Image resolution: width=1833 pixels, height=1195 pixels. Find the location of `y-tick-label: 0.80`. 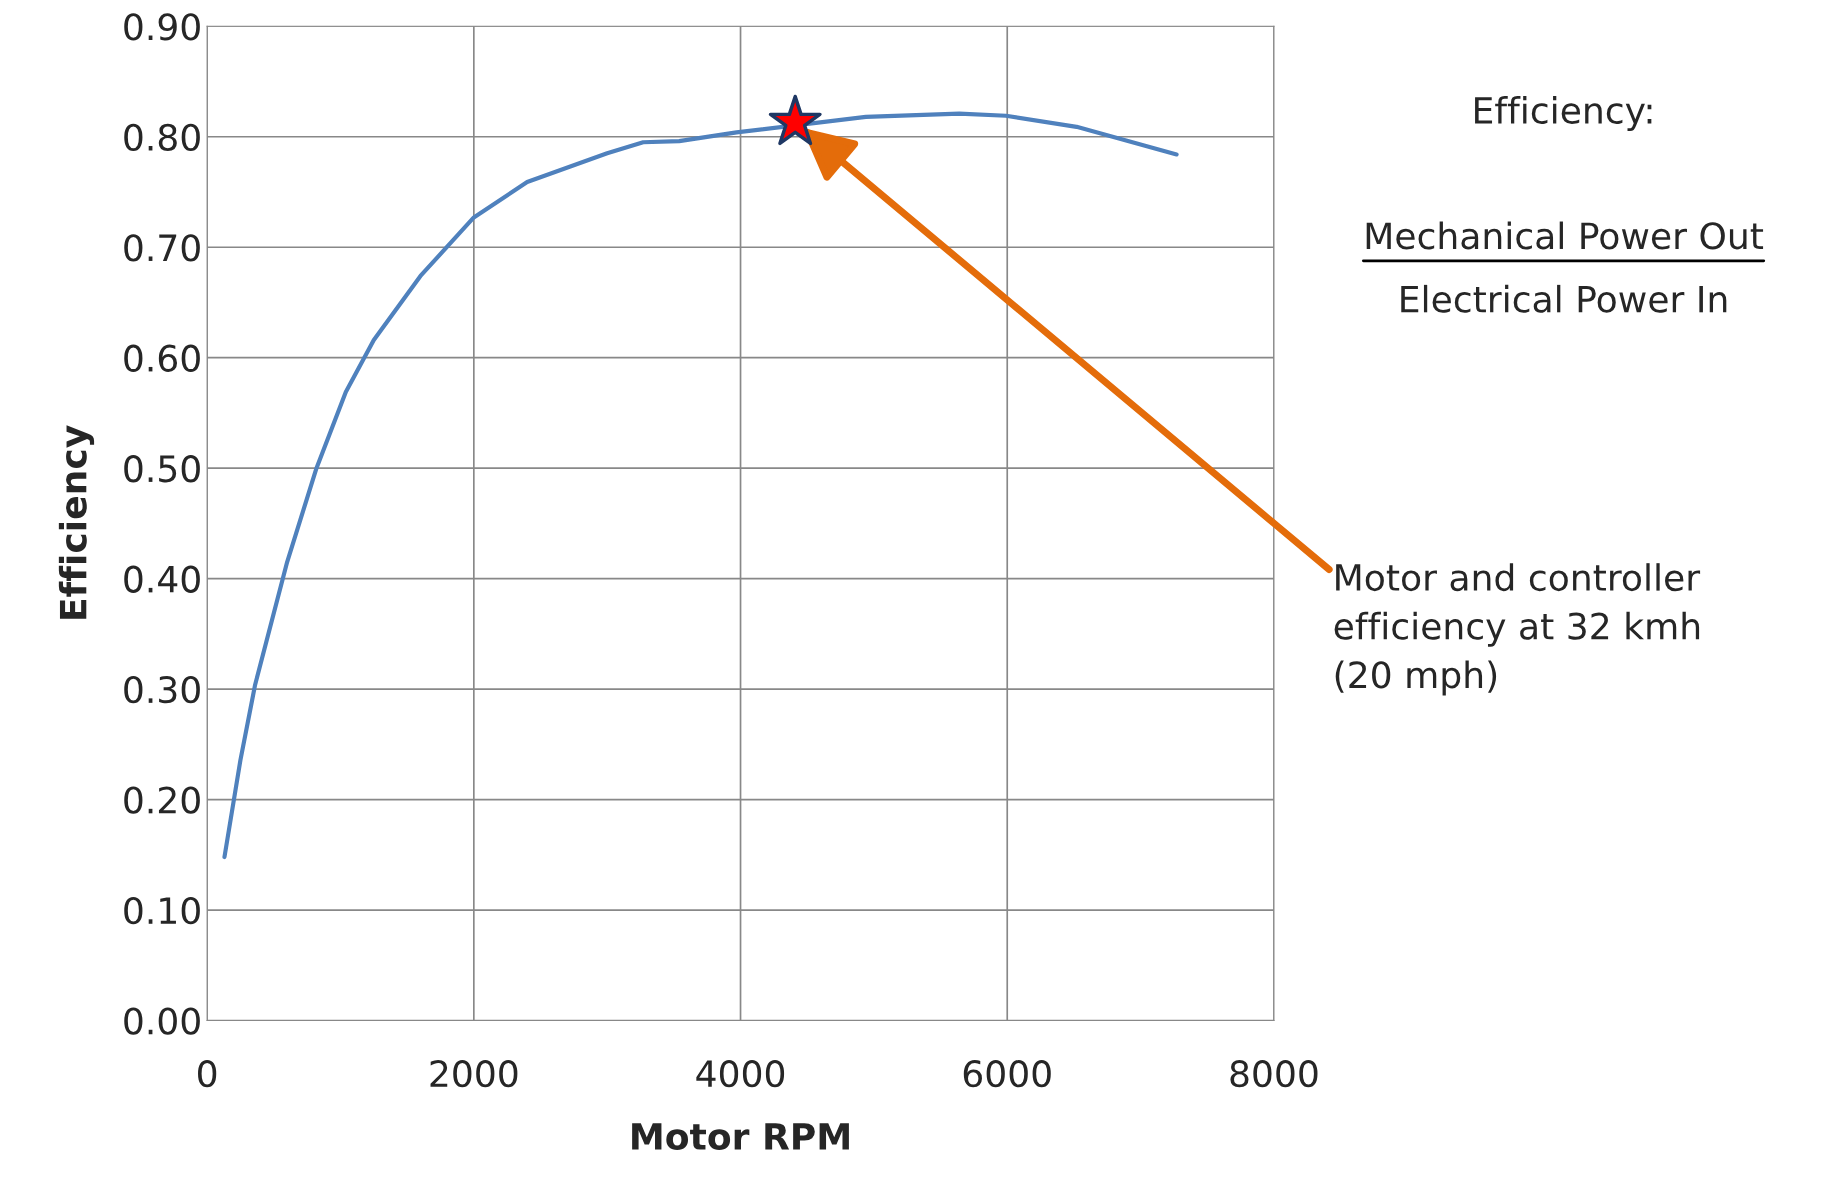

y-tick-label: 0.80 is located at coordinates (162, 137).